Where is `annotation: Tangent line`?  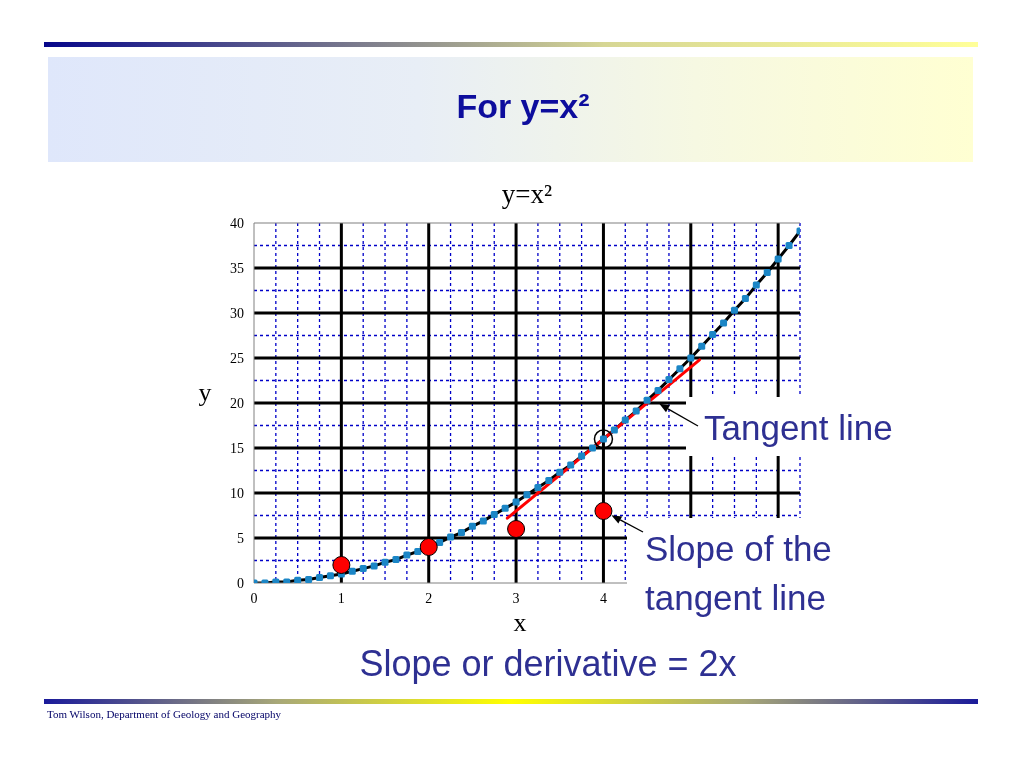
annotation: Tangent line is located at coordinates (798, 426).